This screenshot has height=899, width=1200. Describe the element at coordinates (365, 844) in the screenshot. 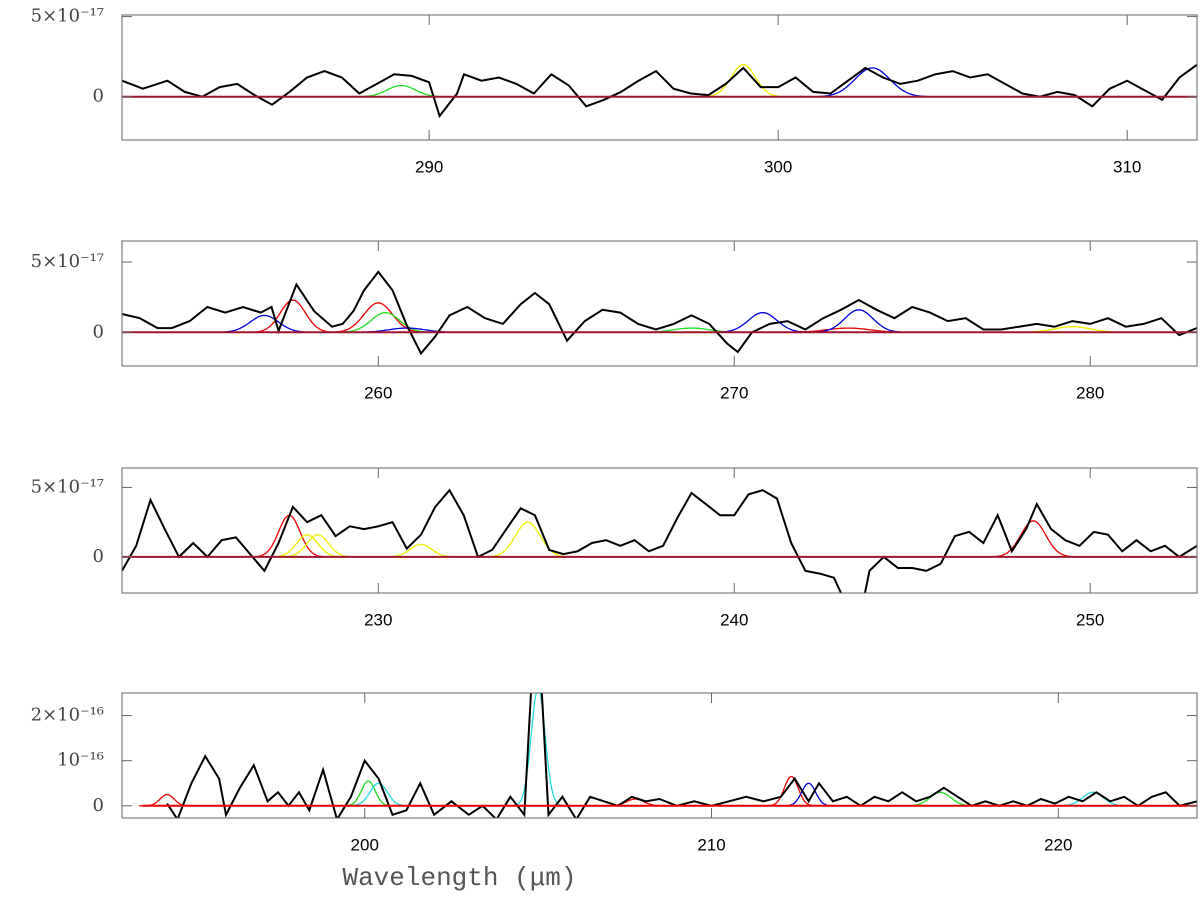

I see `x-tick-label: 200` at that location.